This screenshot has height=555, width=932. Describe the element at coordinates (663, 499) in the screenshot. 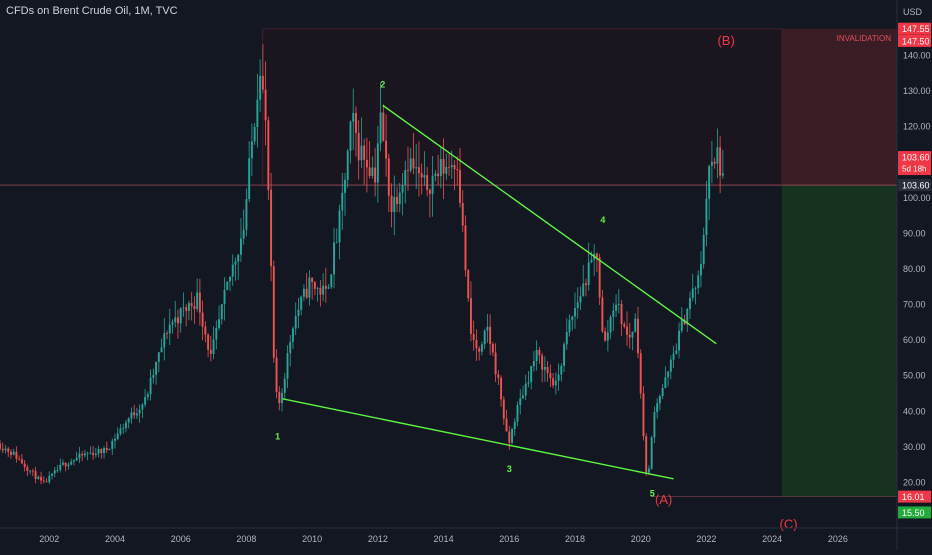

I see `correction-label: (A)` at that location.